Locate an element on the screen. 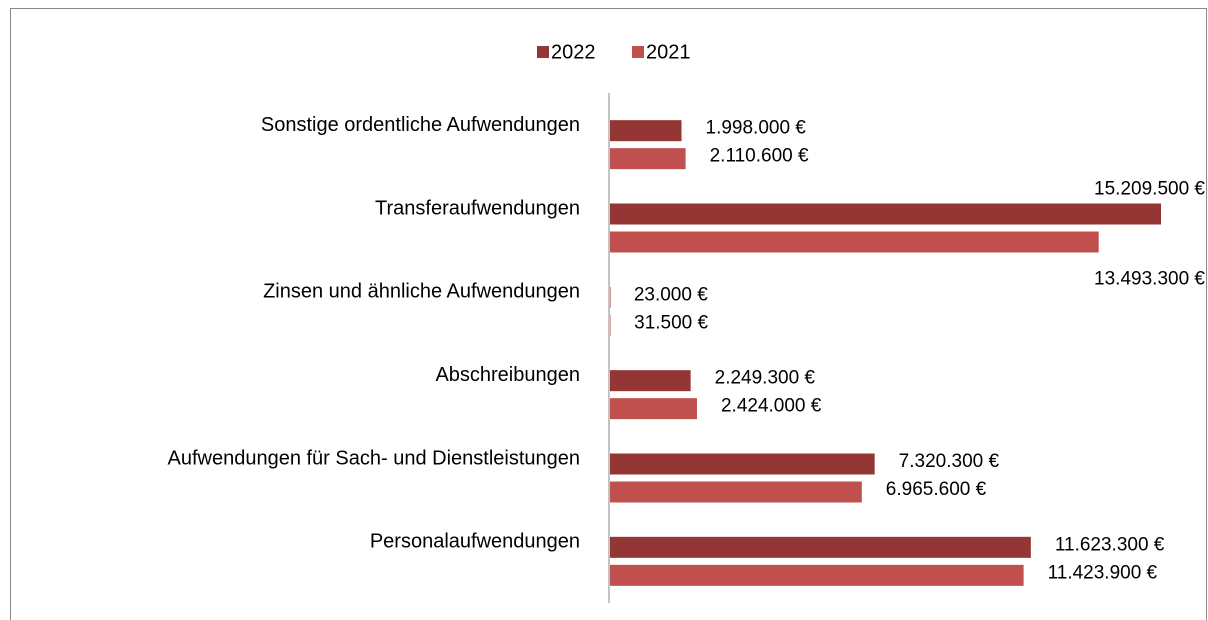  category-label: Sonstige ordentliche Aufwendungen is located at coordinates (420, 125).